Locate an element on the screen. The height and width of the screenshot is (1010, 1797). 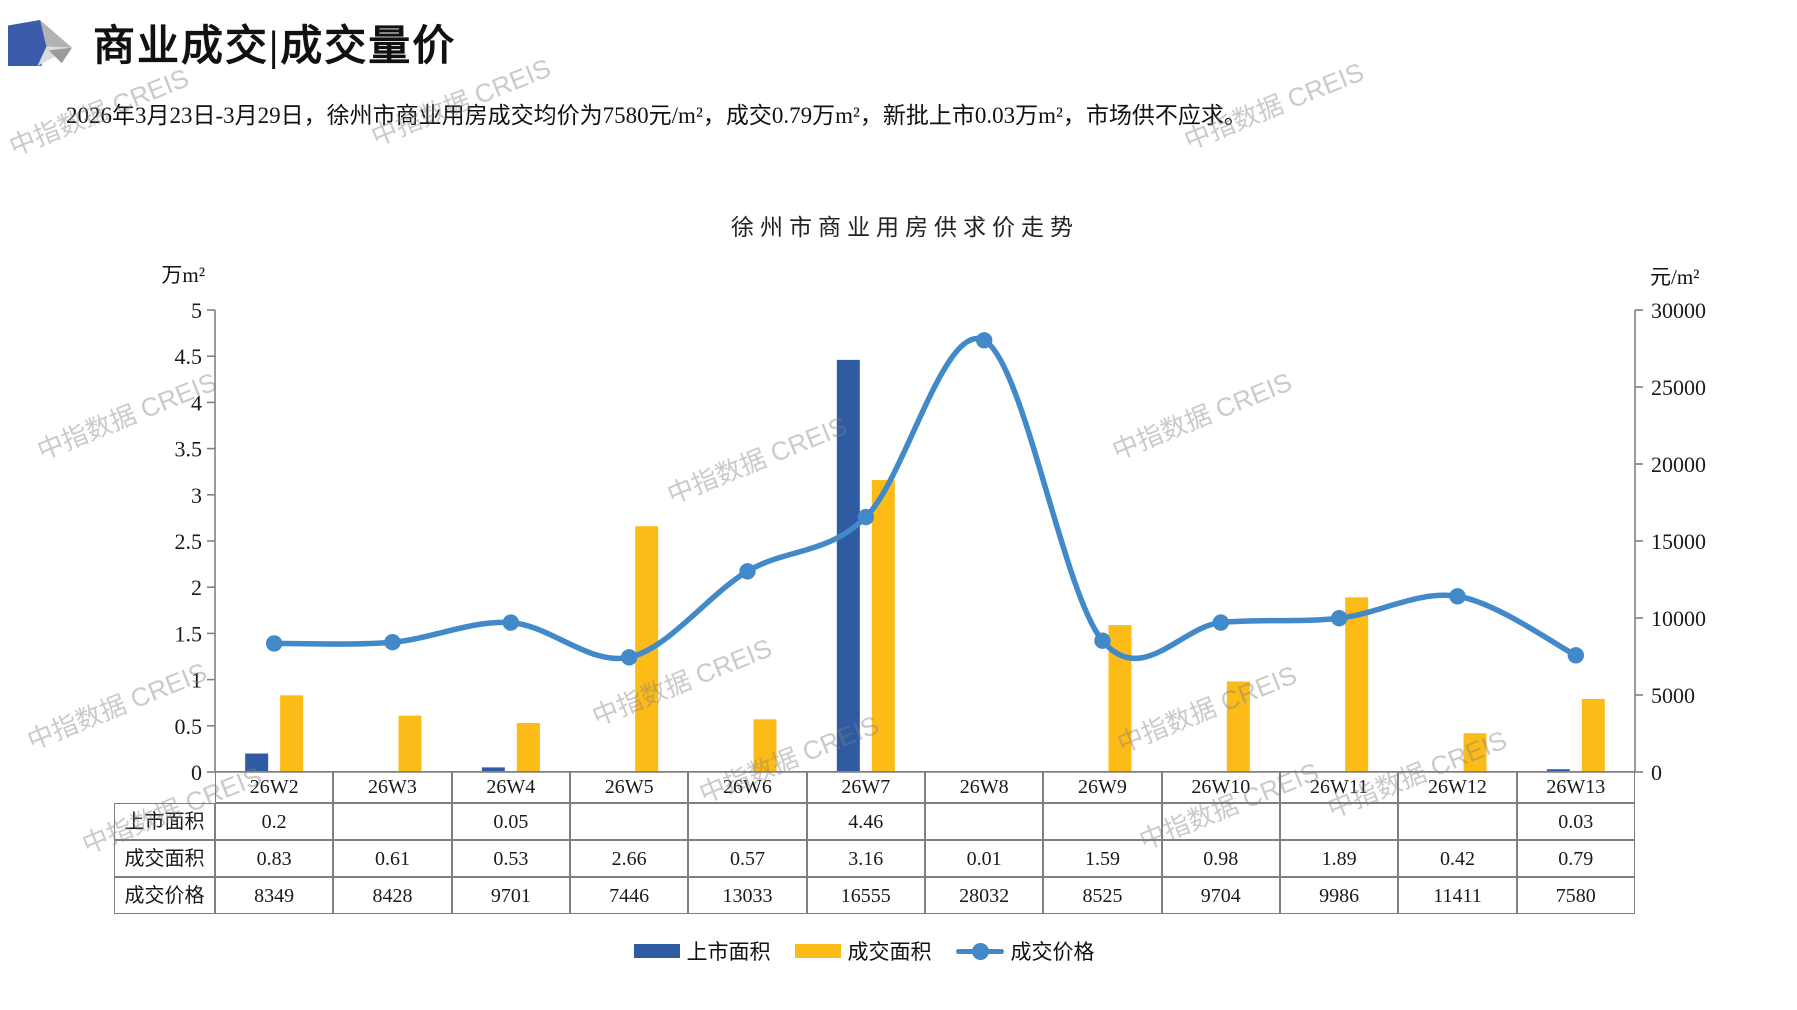
table-row-label: 上市面积 is located at coordinates (164, 821).